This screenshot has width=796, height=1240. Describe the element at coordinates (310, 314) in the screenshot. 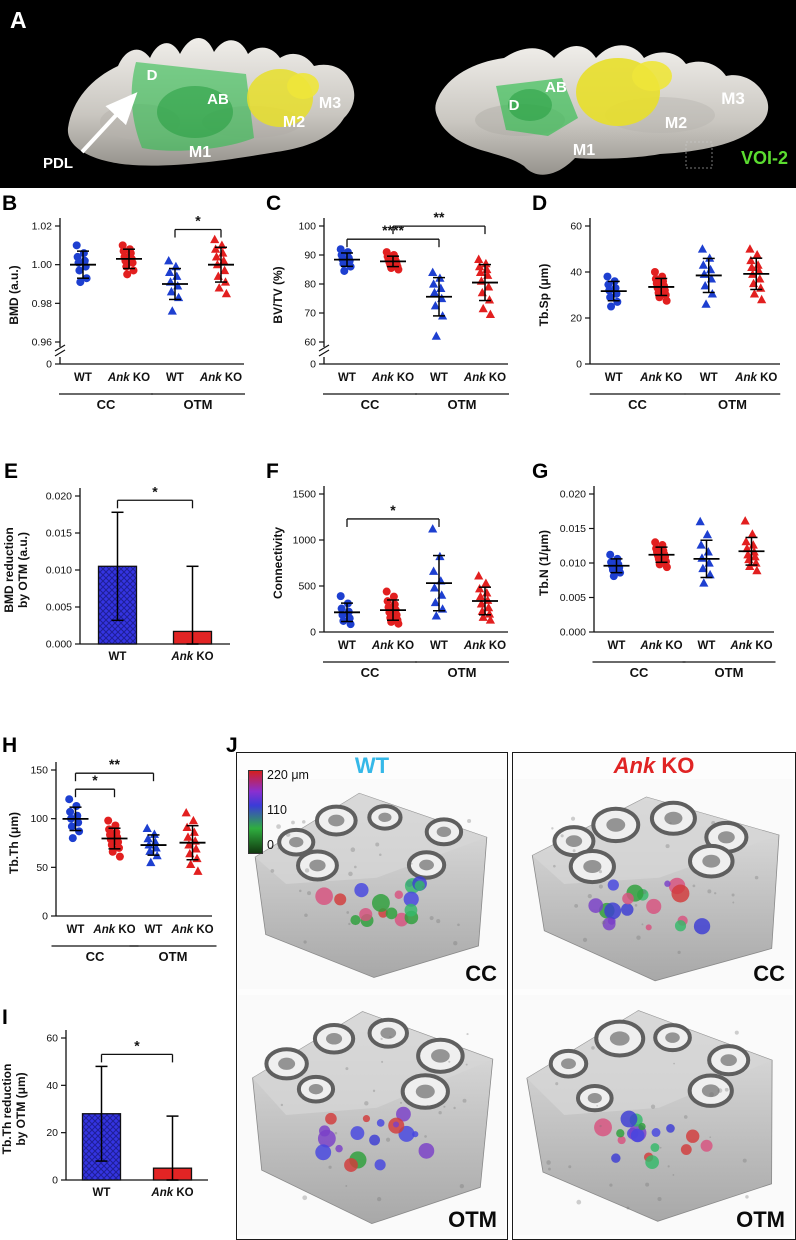

I see `svg-text: 70` at that location.